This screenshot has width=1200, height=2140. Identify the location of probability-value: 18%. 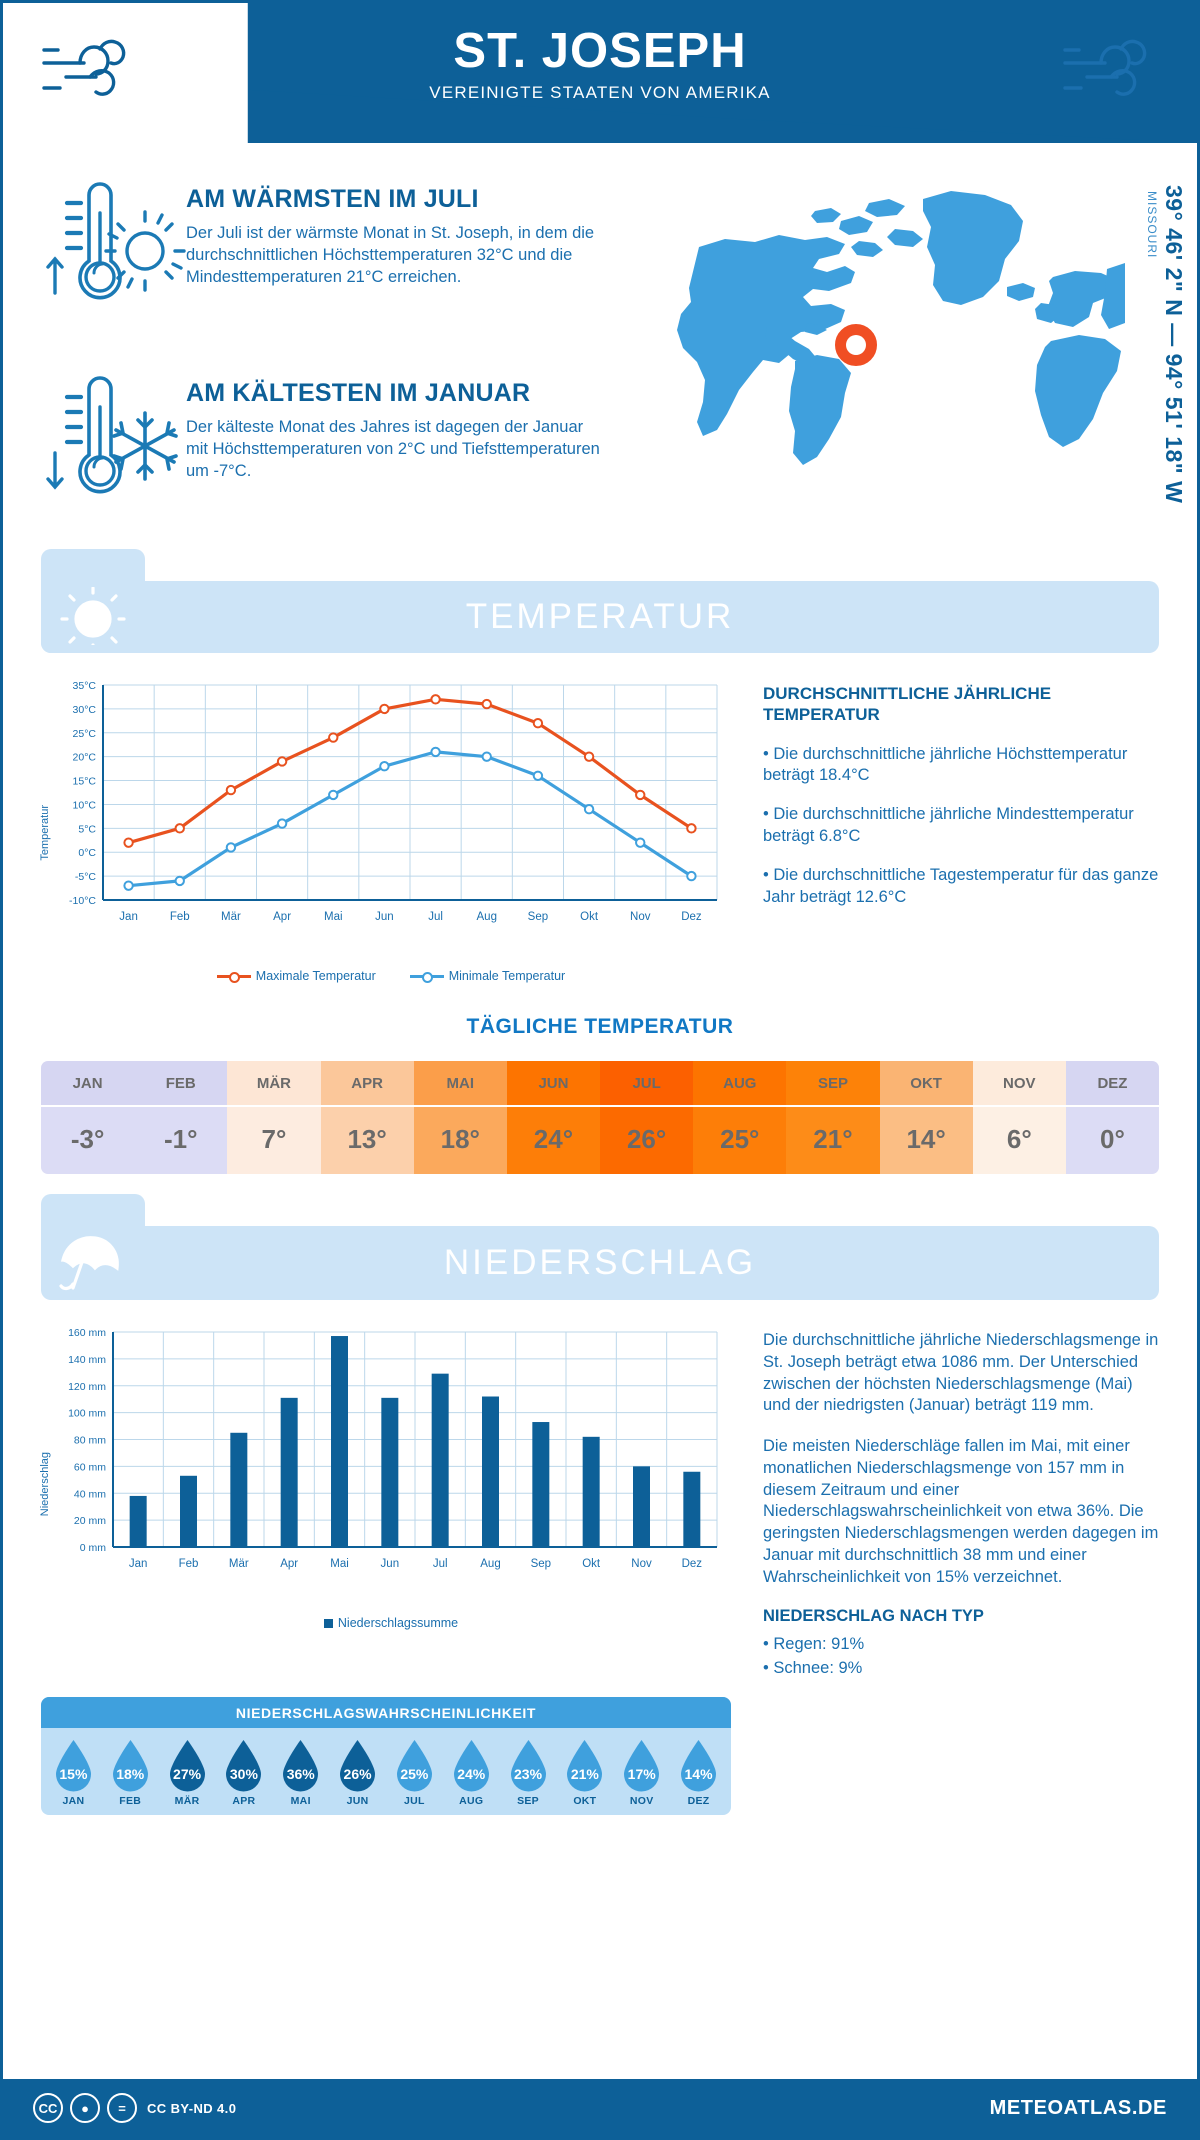
(130, 1774).